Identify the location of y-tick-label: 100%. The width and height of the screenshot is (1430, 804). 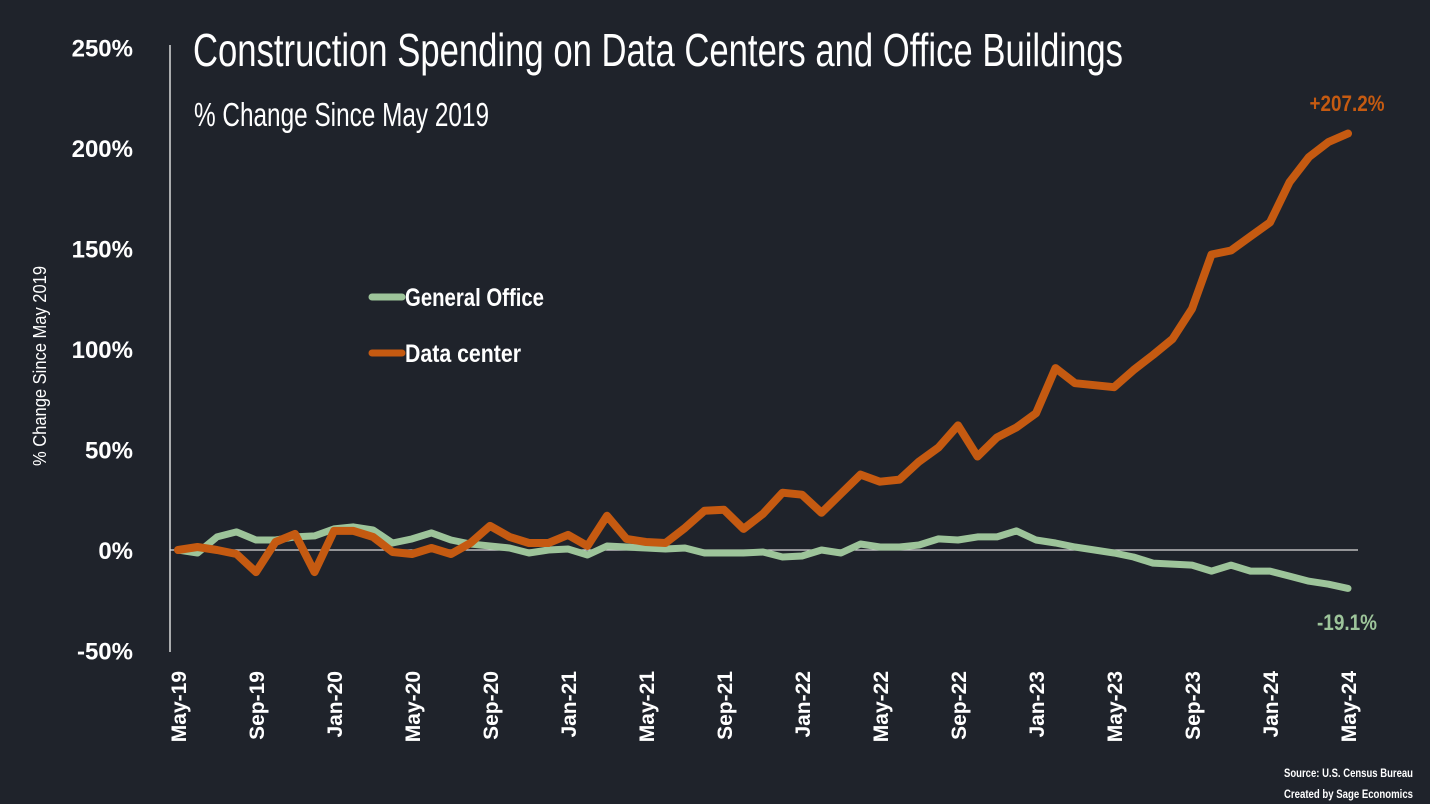
(102, 350).